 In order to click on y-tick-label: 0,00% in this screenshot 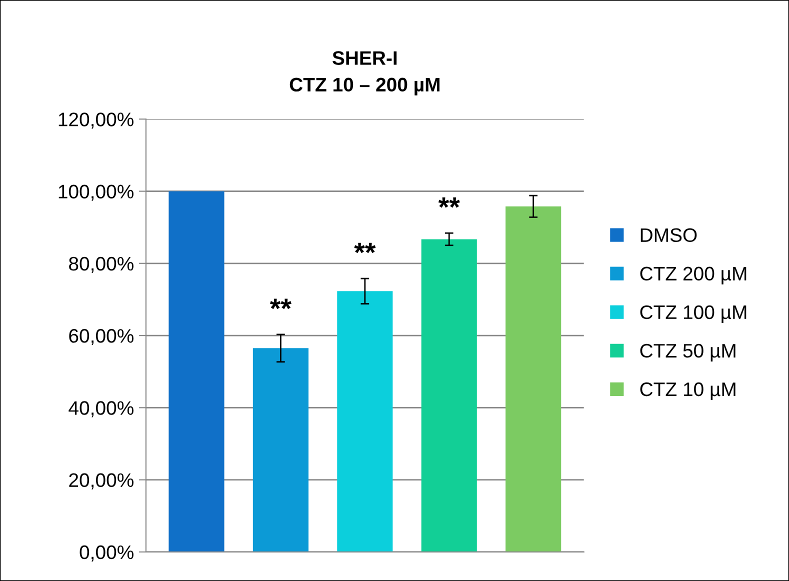, I will do `click(107, 553)`.